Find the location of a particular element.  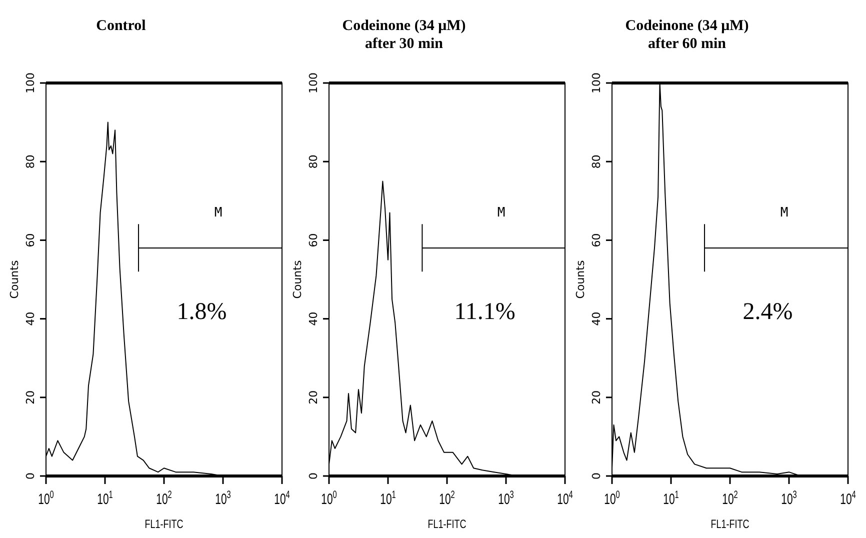

annotation: 2.4% is located at coordinates (767, 311).